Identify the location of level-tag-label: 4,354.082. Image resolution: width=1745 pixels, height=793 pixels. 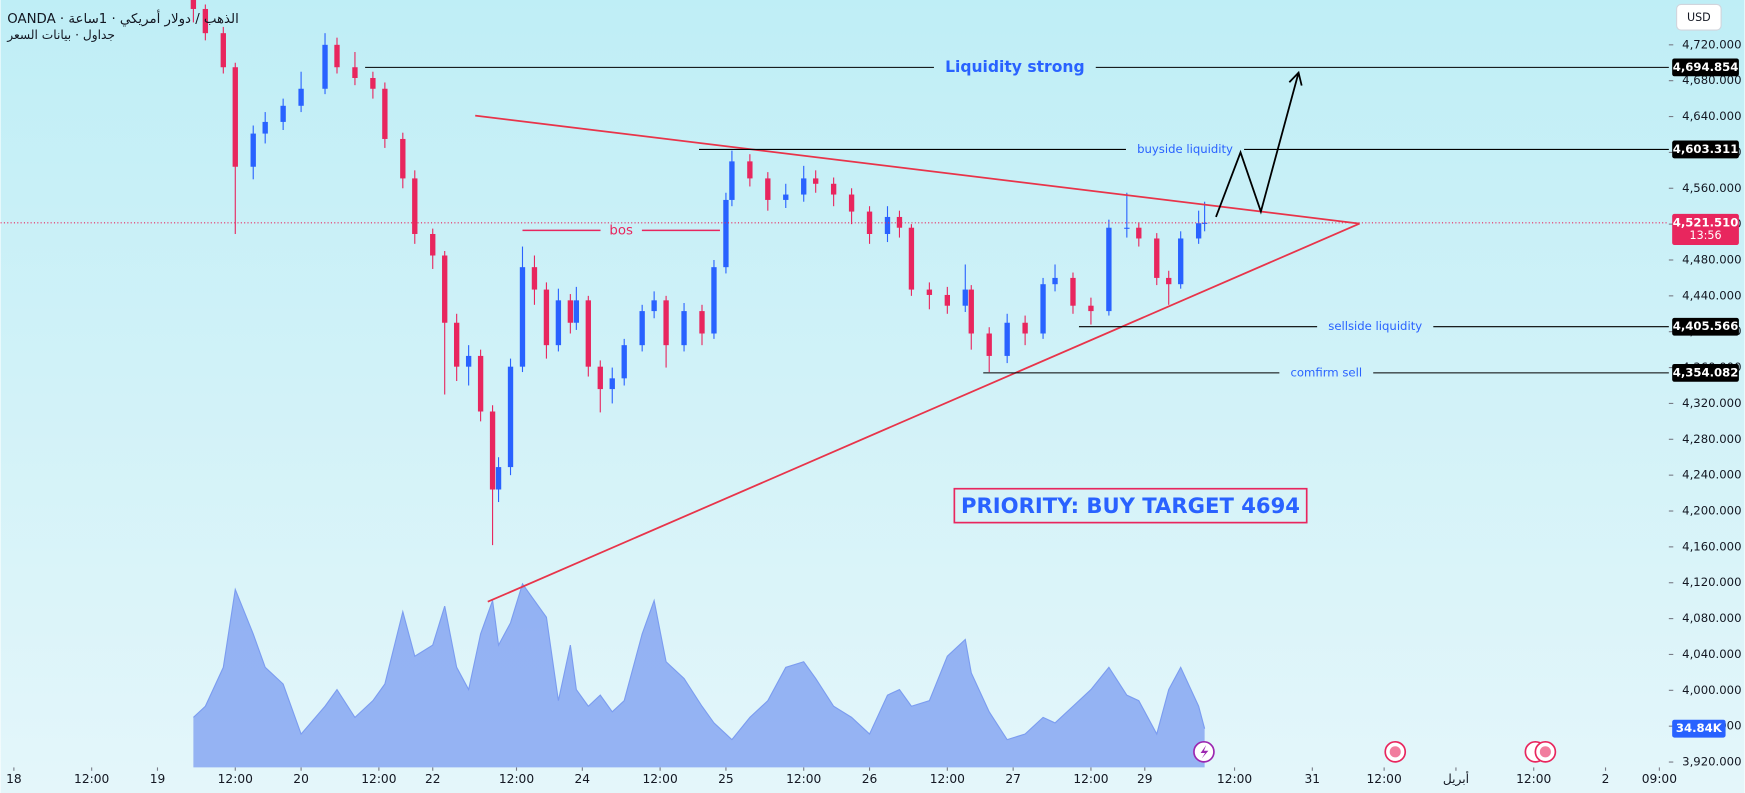
(1706, 372).